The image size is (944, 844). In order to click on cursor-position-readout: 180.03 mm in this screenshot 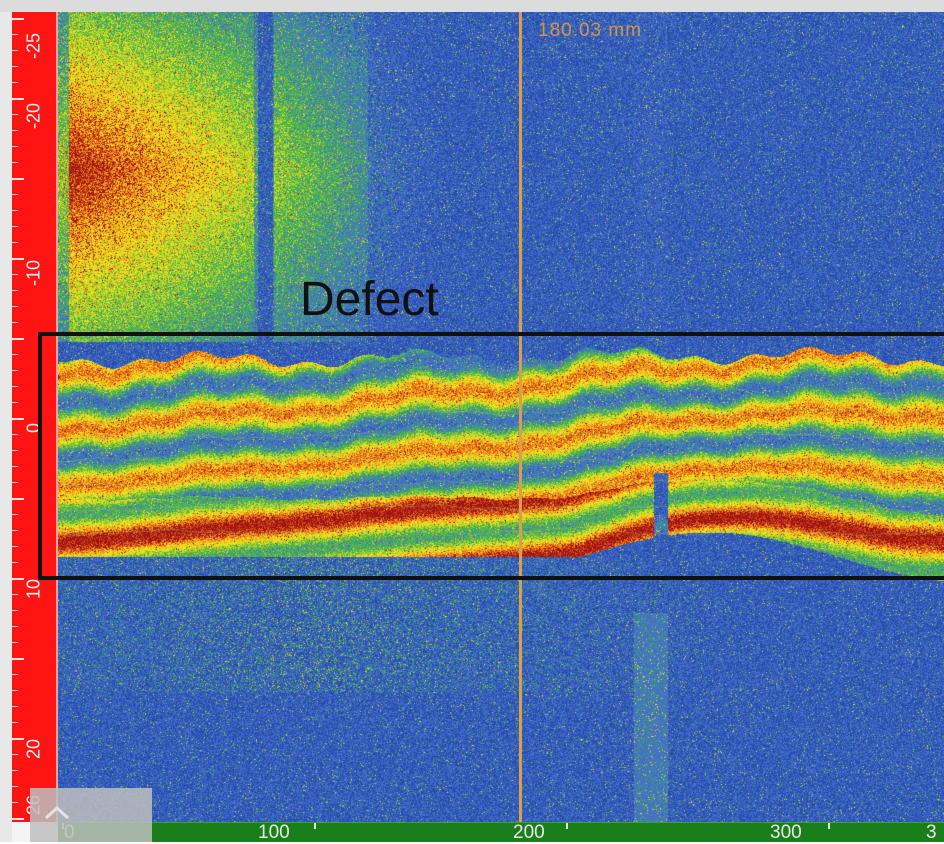, I will do `click(590, 30)`.